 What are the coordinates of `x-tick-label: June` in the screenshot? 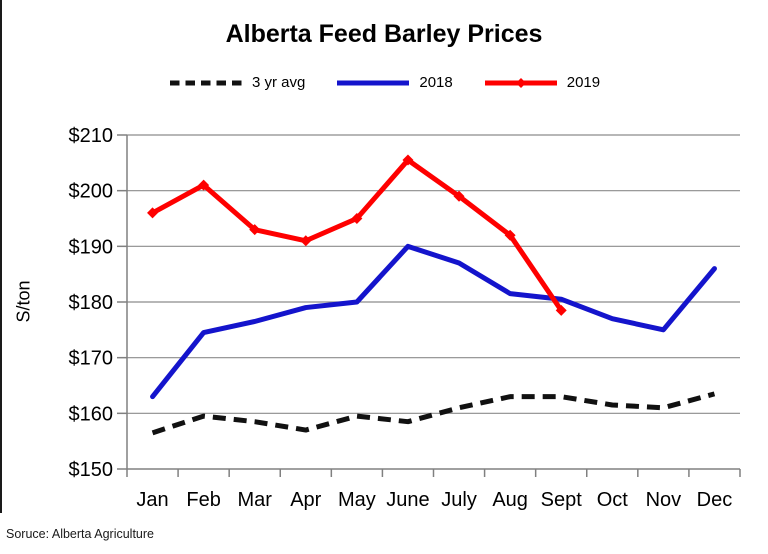 It's located at (407, 500).